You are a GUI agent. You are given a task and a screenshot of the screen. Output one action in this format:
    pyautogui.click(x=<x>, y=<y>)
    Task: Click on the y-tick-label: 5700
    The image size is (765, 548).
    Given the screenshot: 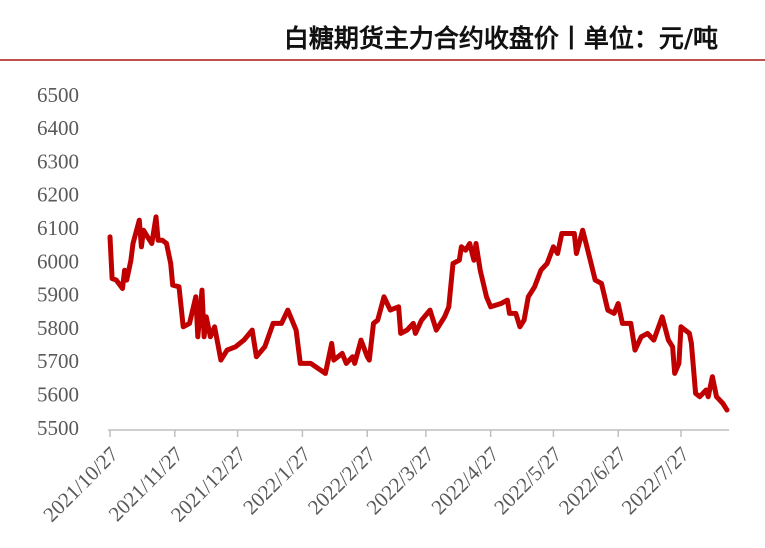 What is the action you would take?
    pyautogui.click(x=58, y=361)
    